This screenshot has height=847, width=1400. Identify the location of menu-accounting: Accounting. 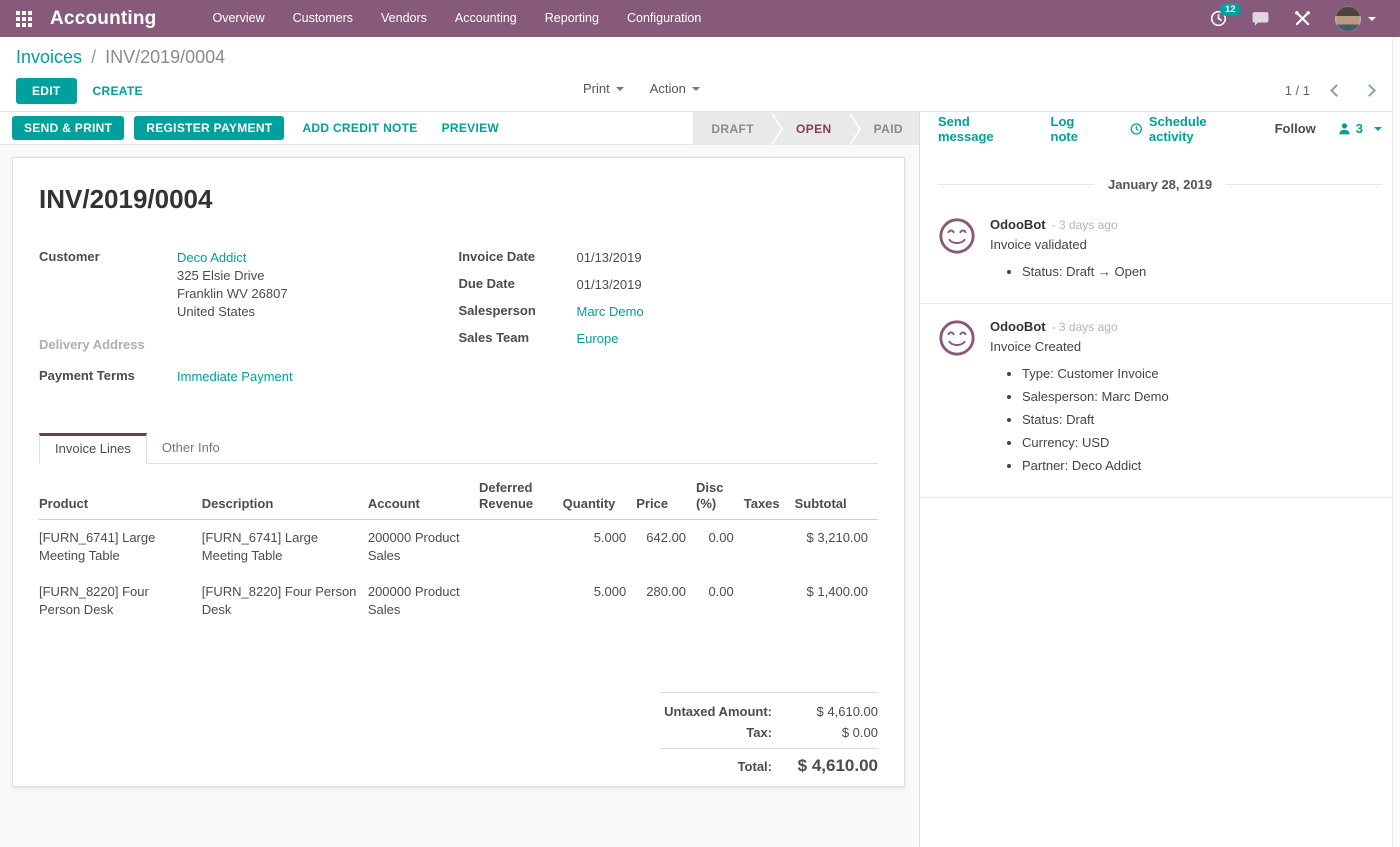
(485, 18).